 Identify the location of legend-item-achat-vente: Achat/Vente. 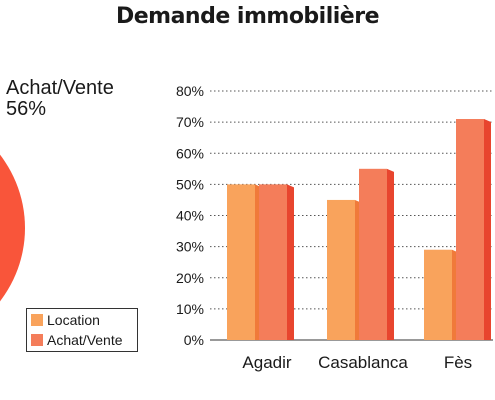
(84, 340).